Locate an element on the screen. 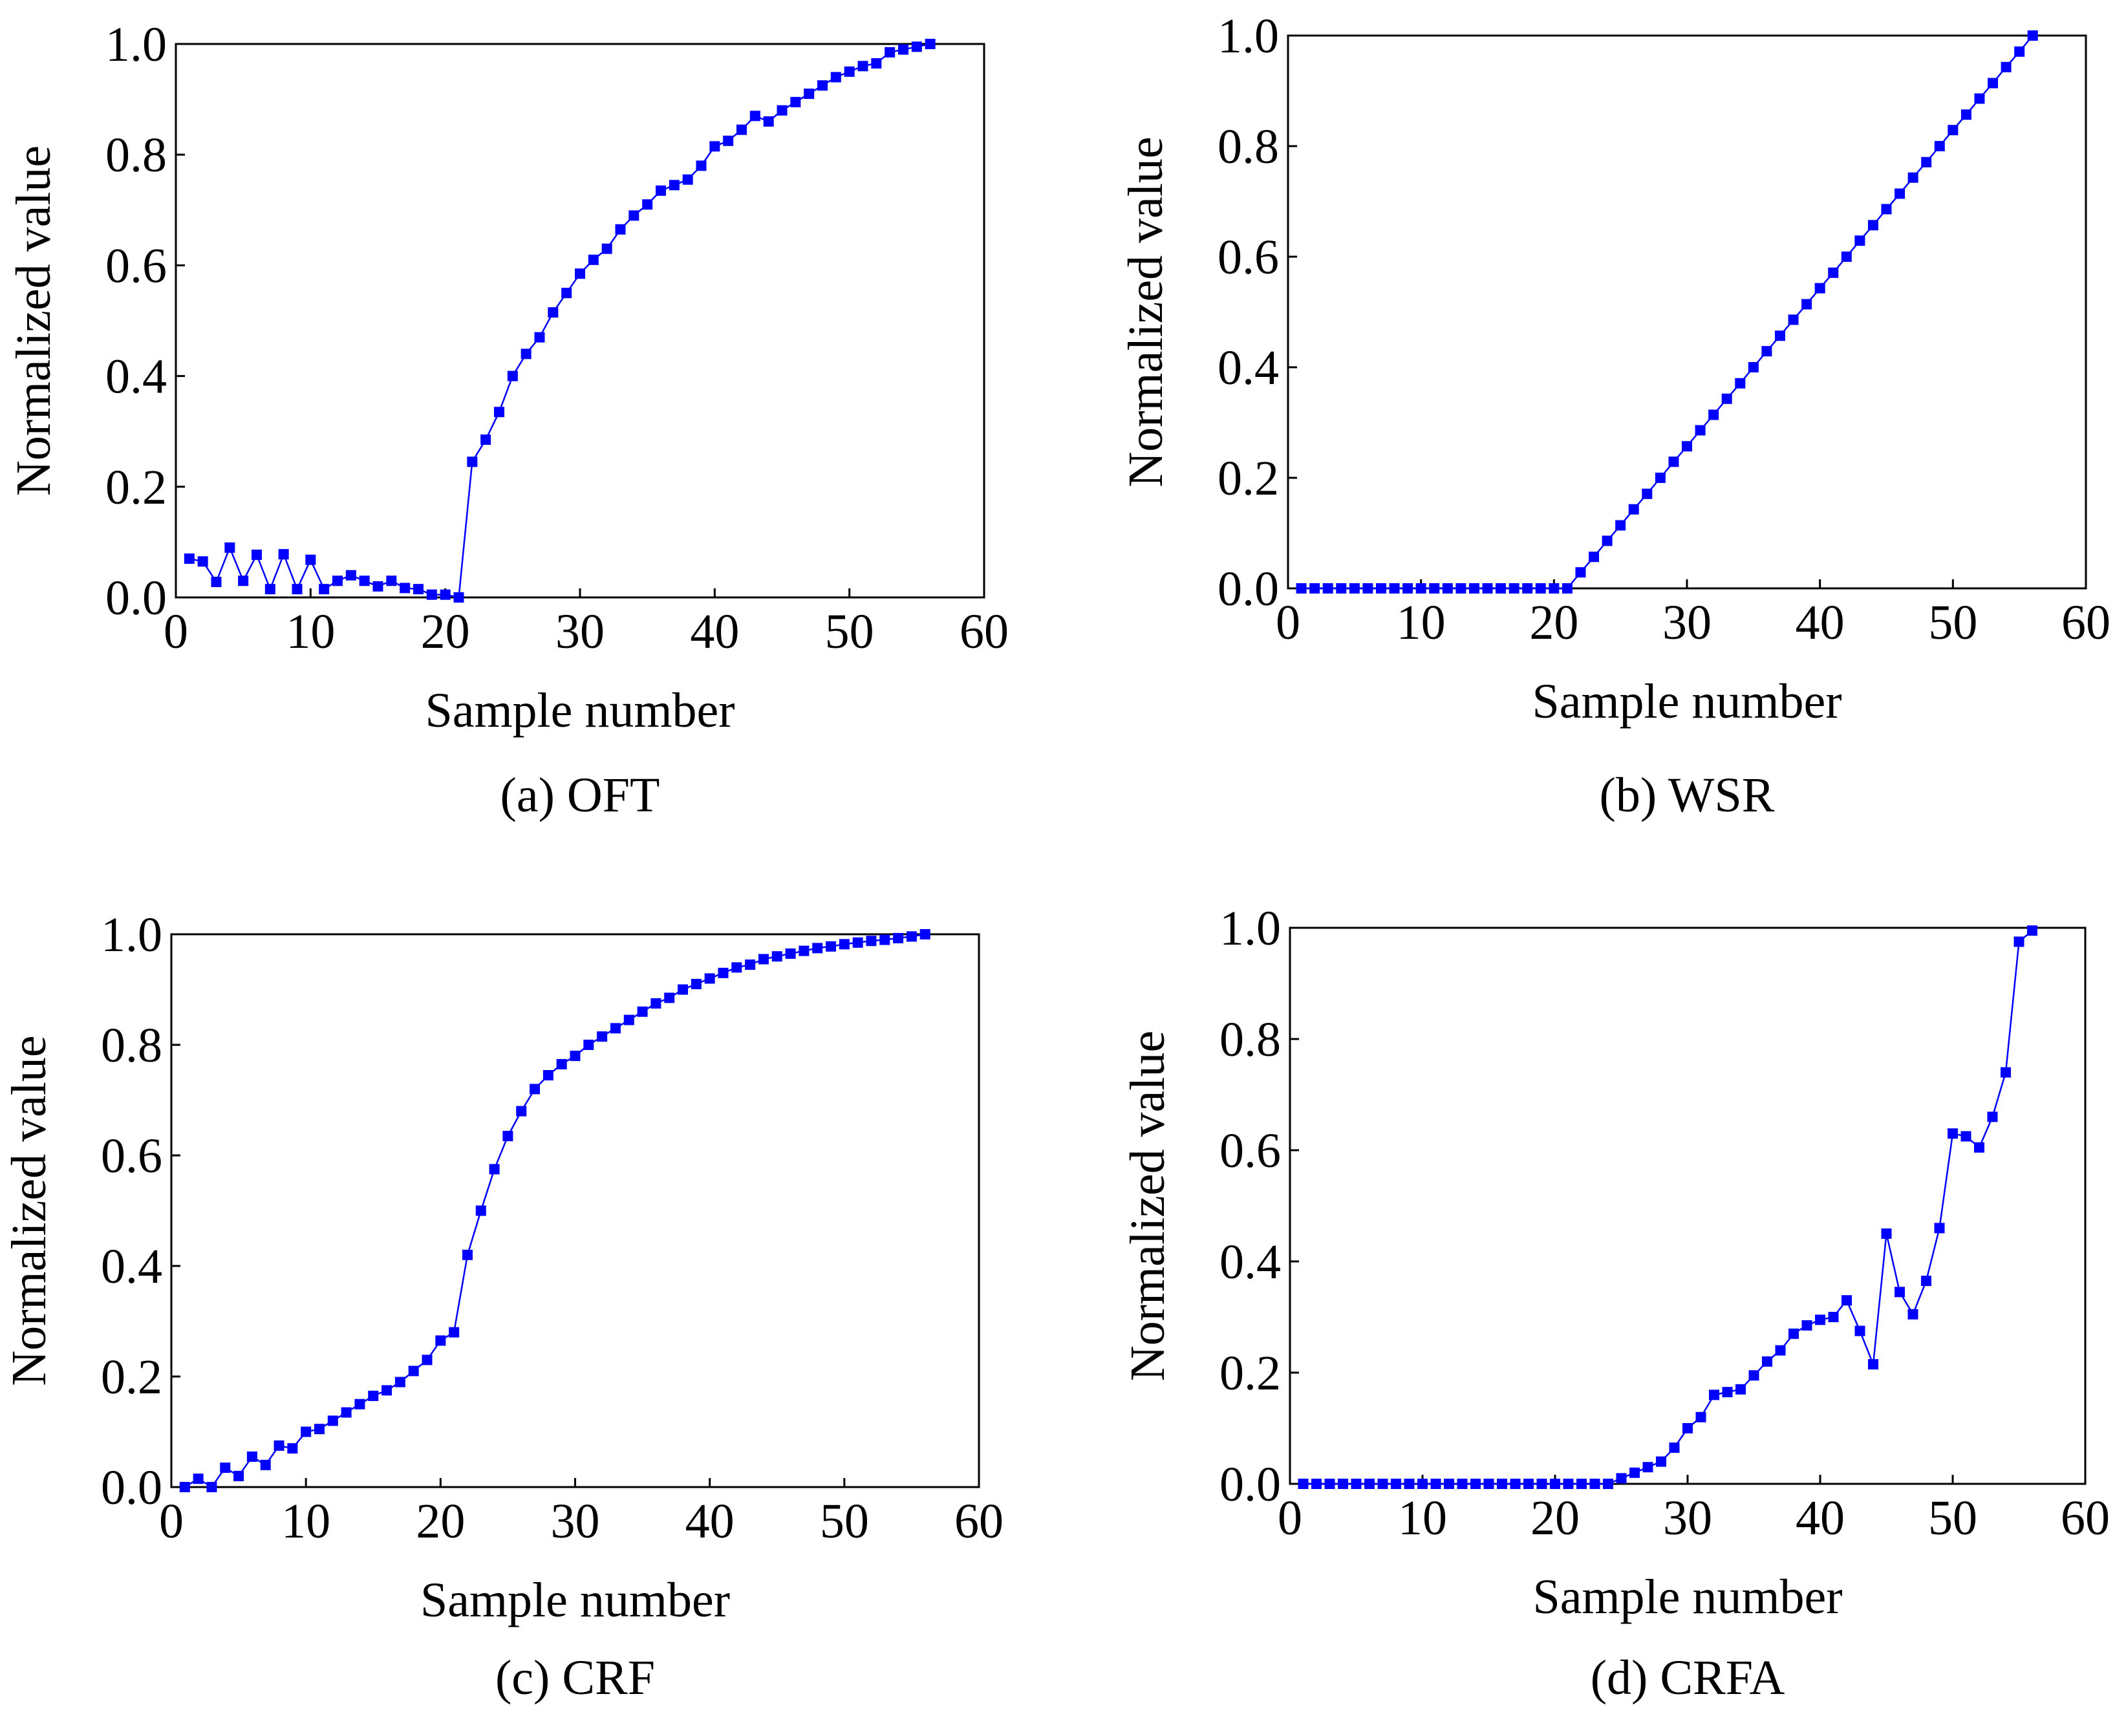 The image size is (2126, 1736). plot-frame is located at coordinates (1688, 1206).